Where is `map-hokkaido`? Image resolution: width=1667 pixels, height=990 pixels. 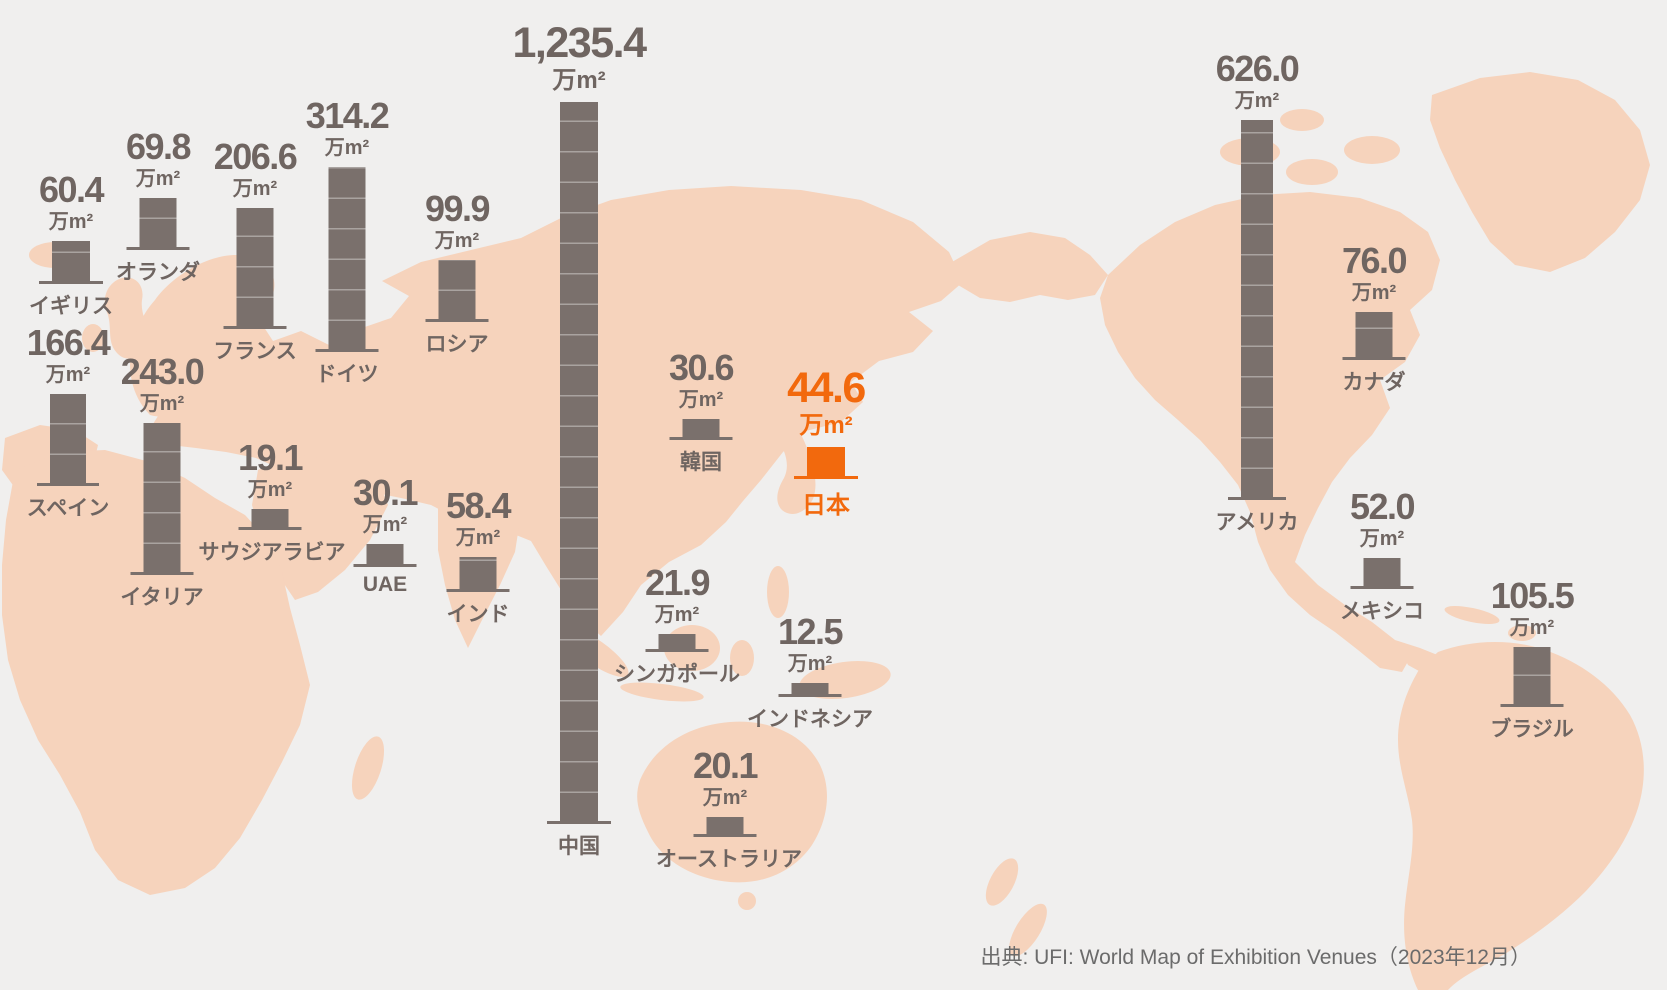
map-hokkaido is located at coordinates (801, 393).